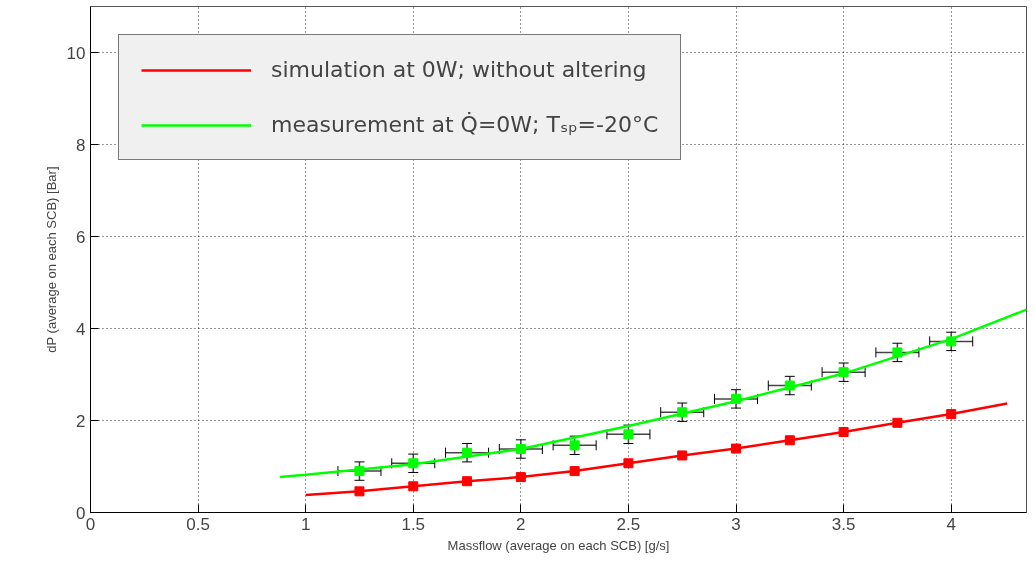 The height and width of the screenshot is (577, 1035). What do you see at coordinates (413, 524) in the screenshot?
I see `x-tick-label: 1.5` at bounding box center [413, 524].